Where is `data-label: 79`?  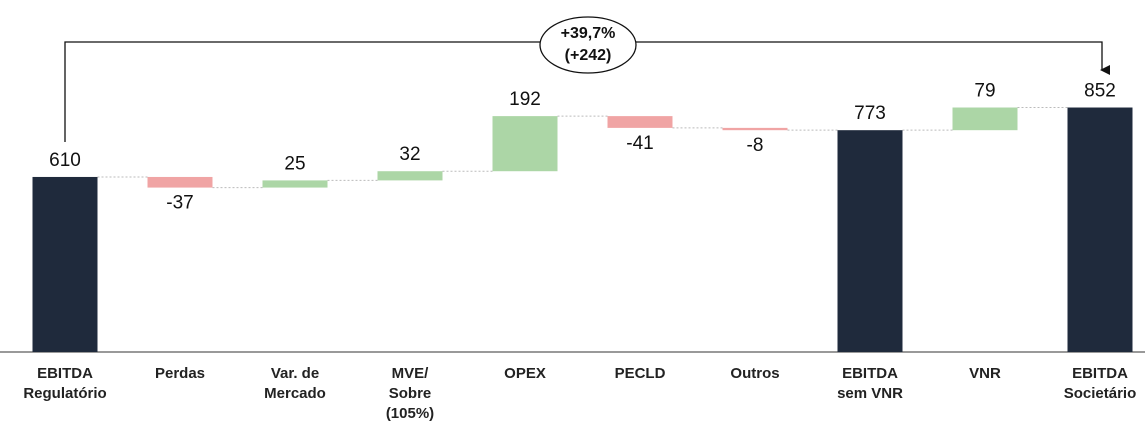 data-label: 79 is located at coordinates (984, 91).